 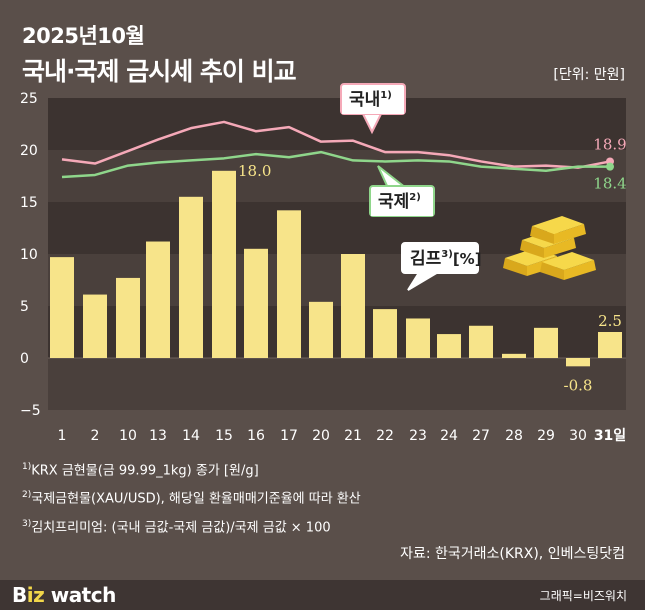 I want to click on footnote-2: 2)국제금현물(XAU/USD), 해당일 환율매매기준율에 따라 환산, so click(x=191, y=498).